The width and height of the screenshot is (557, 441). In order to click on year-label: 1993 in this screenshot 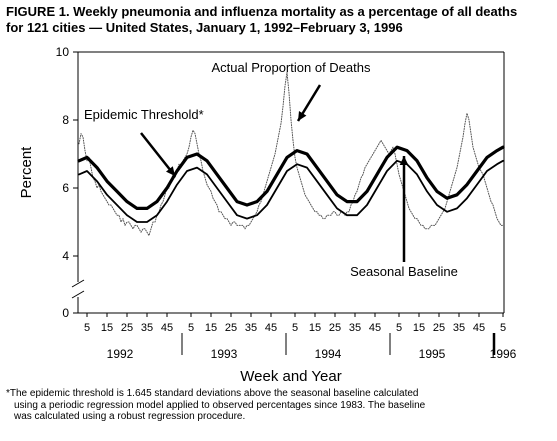, I will do `click(224, 354)`.